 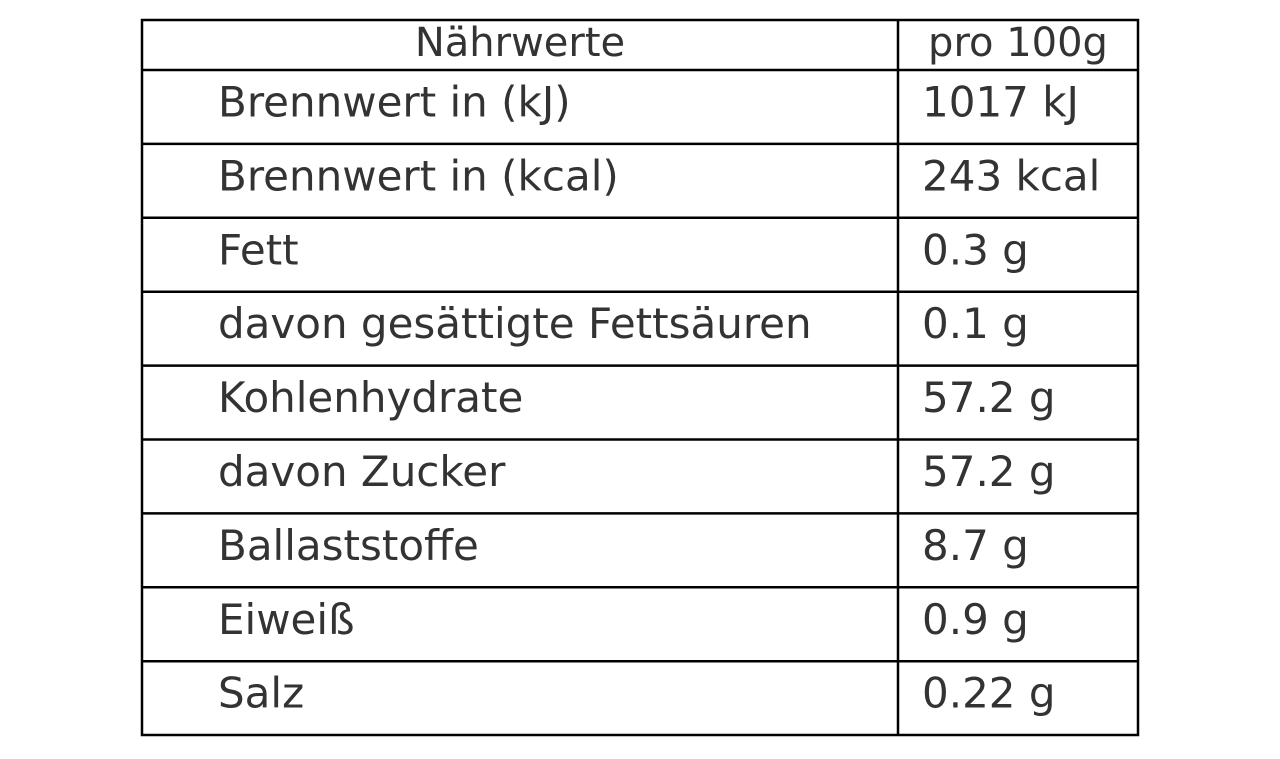 I want to click on nutrient-label: Eiweiß, so click(x=286, y=619).